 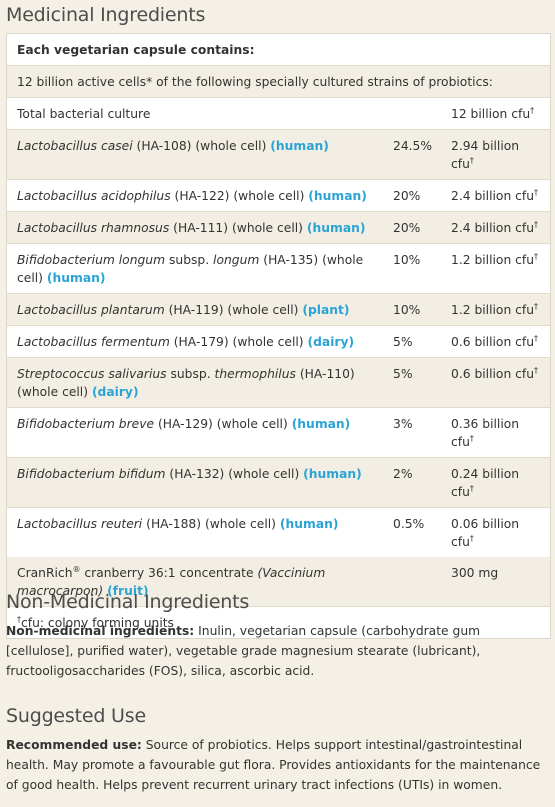 I want to click on strain-detail: (HA-129) (whole cell), so click(x=223, y=424).